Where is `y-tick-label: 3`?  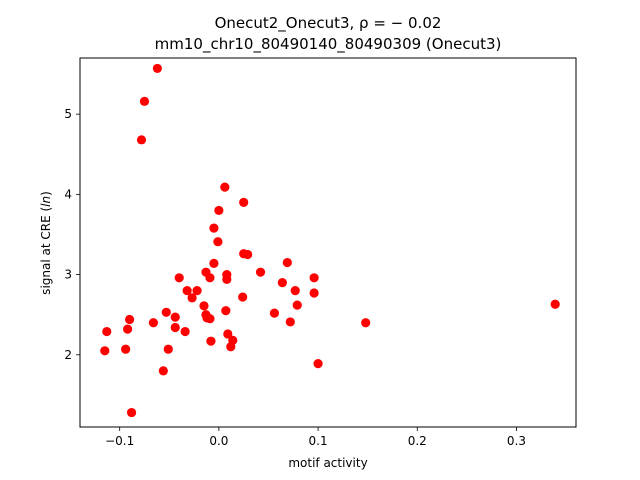
y-tick-label: 3 is located at coordinates (68, 275).